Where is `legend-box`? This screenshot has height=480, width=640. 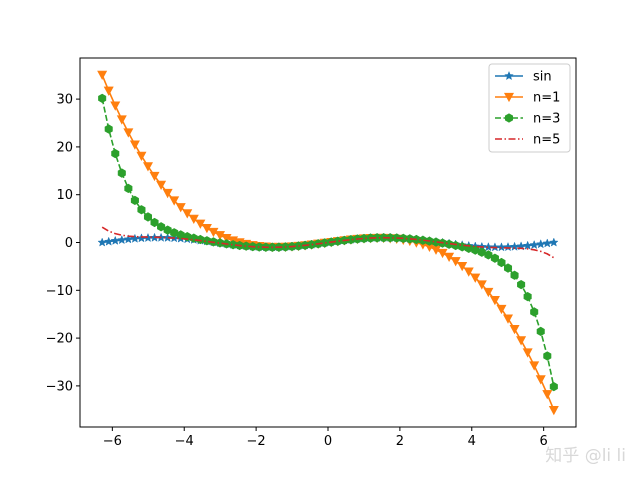 legend-box is located at coordinates (529, 108).